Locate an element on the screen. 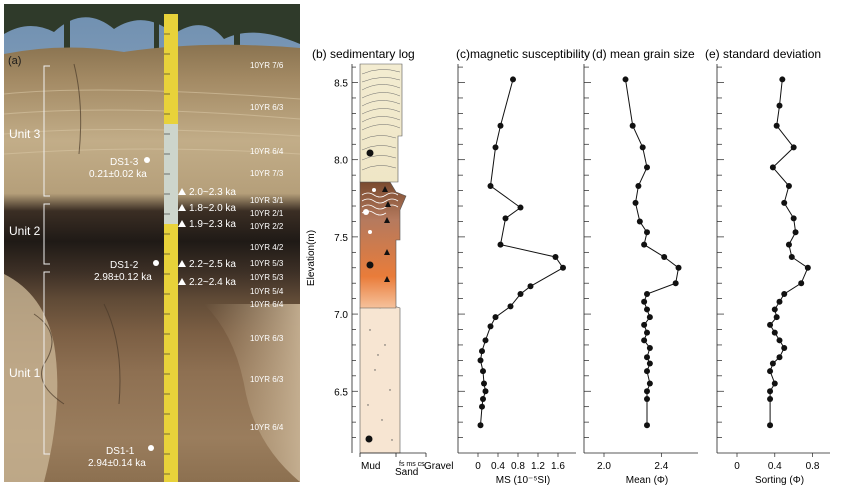 The height and width of the screenshot is (493, 841). c14-age-2: 1.8~2.0 ka is located at coordinates (212, 208).